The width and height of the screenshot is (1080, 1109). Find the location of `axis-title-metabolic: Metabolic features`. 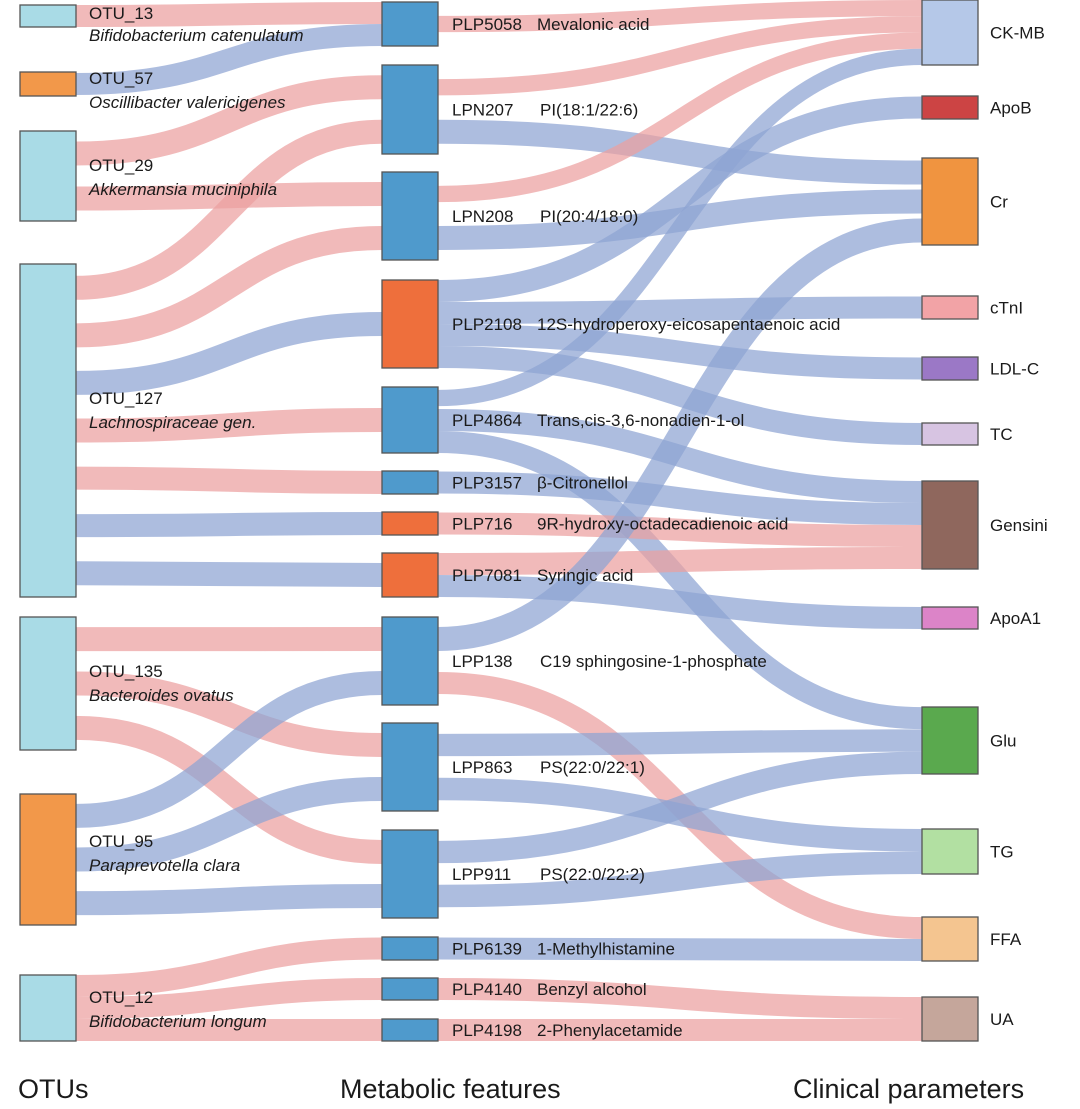

axis-title-metabolic: Metabolic features is located at coordinates (450, 1089).